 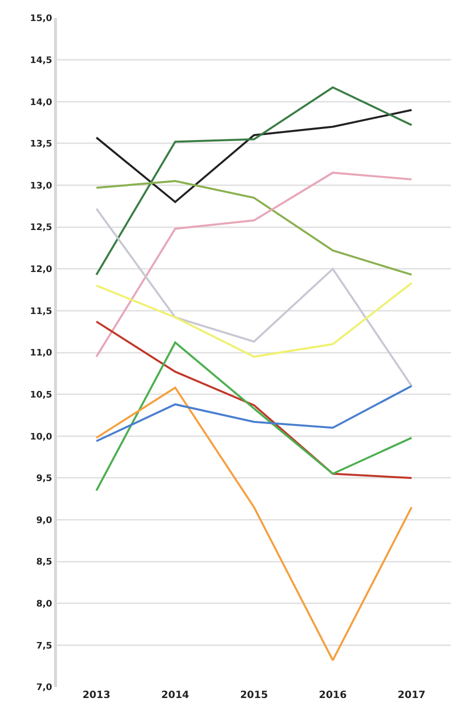 What do you see at coordinates (254, 695) in the screenshot?
I see `x-tick-label: 2015` at bounding box center [254, 695].